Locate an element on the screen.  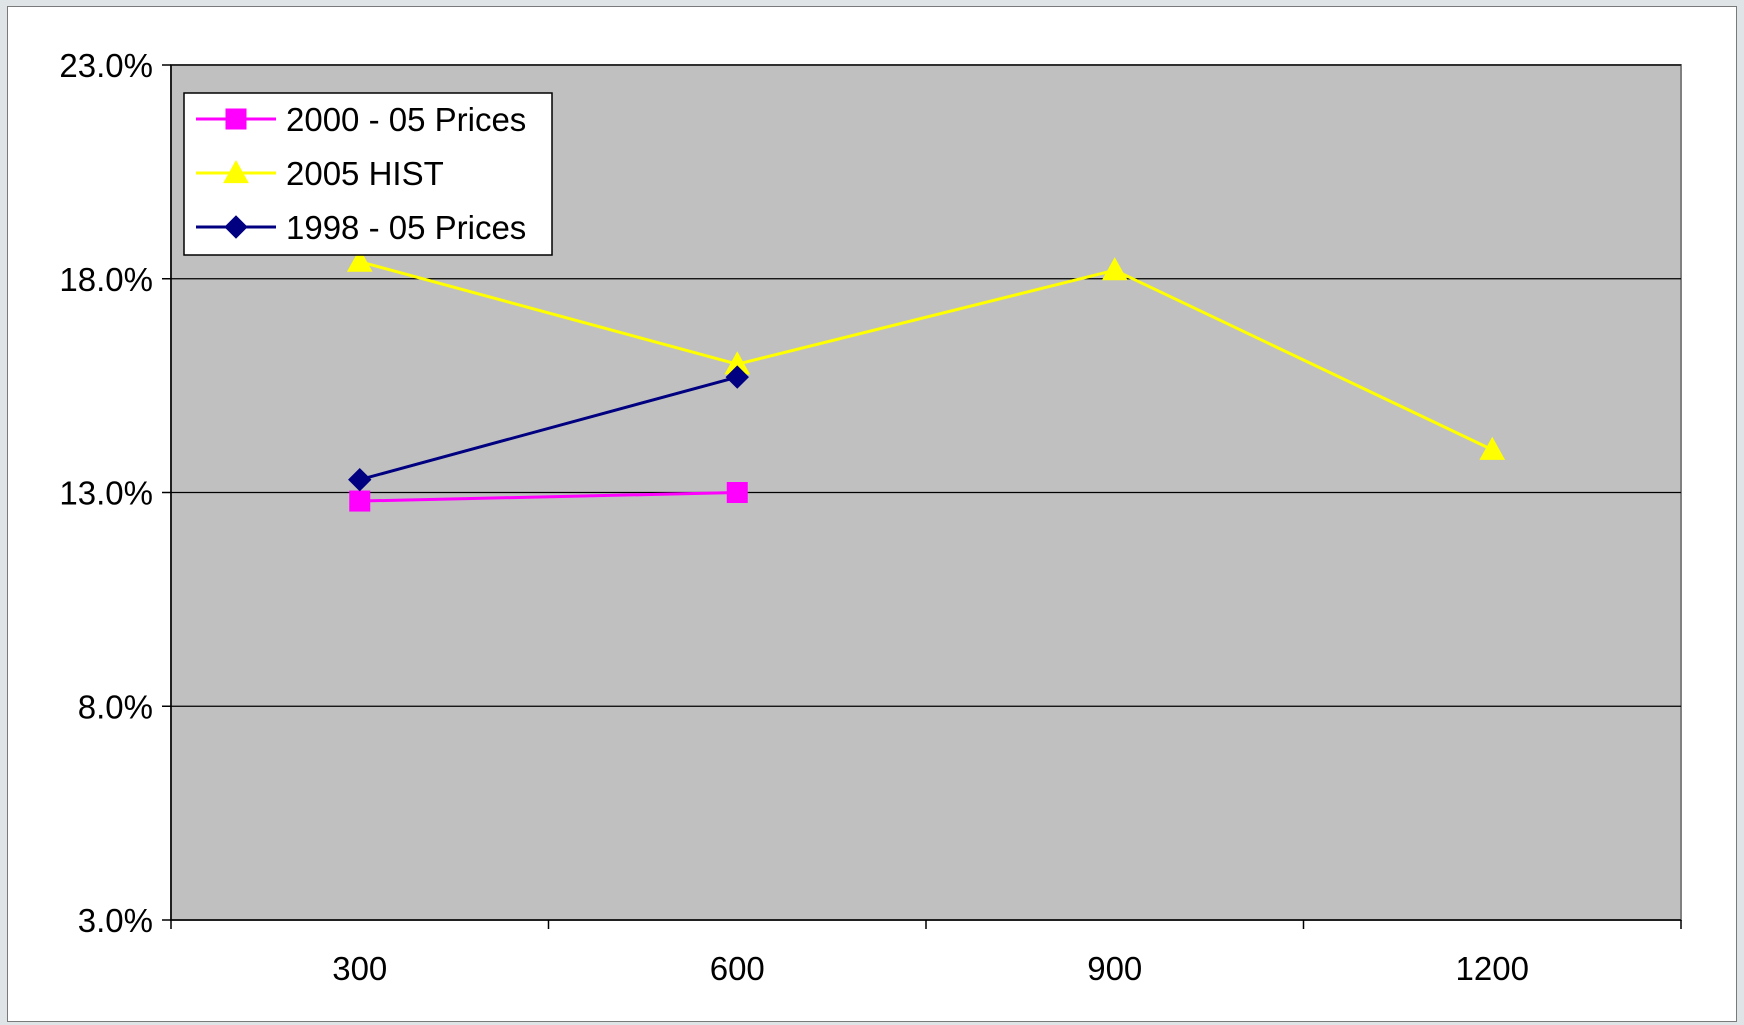
legend-label-2005-hist: 2005 HIST is located at coordinates (365, 173).